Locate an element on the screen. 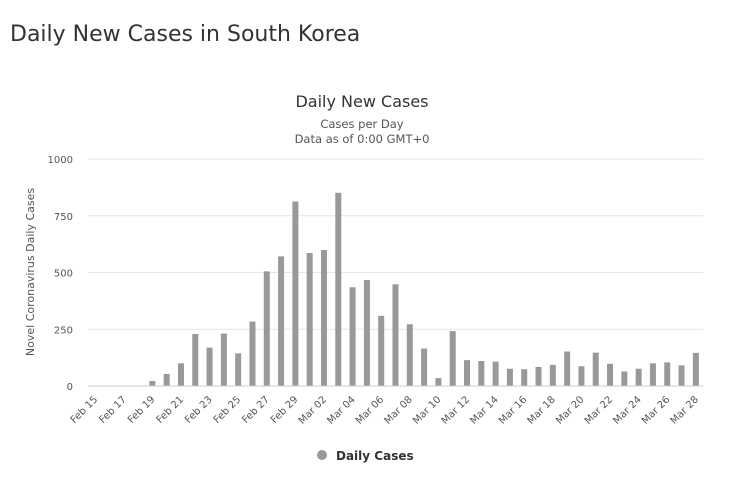 Image resolution: width=736 pixels, height=488 pixels. page-heading: Daily New Cases in South Korea is located at coordinates (185, 34).